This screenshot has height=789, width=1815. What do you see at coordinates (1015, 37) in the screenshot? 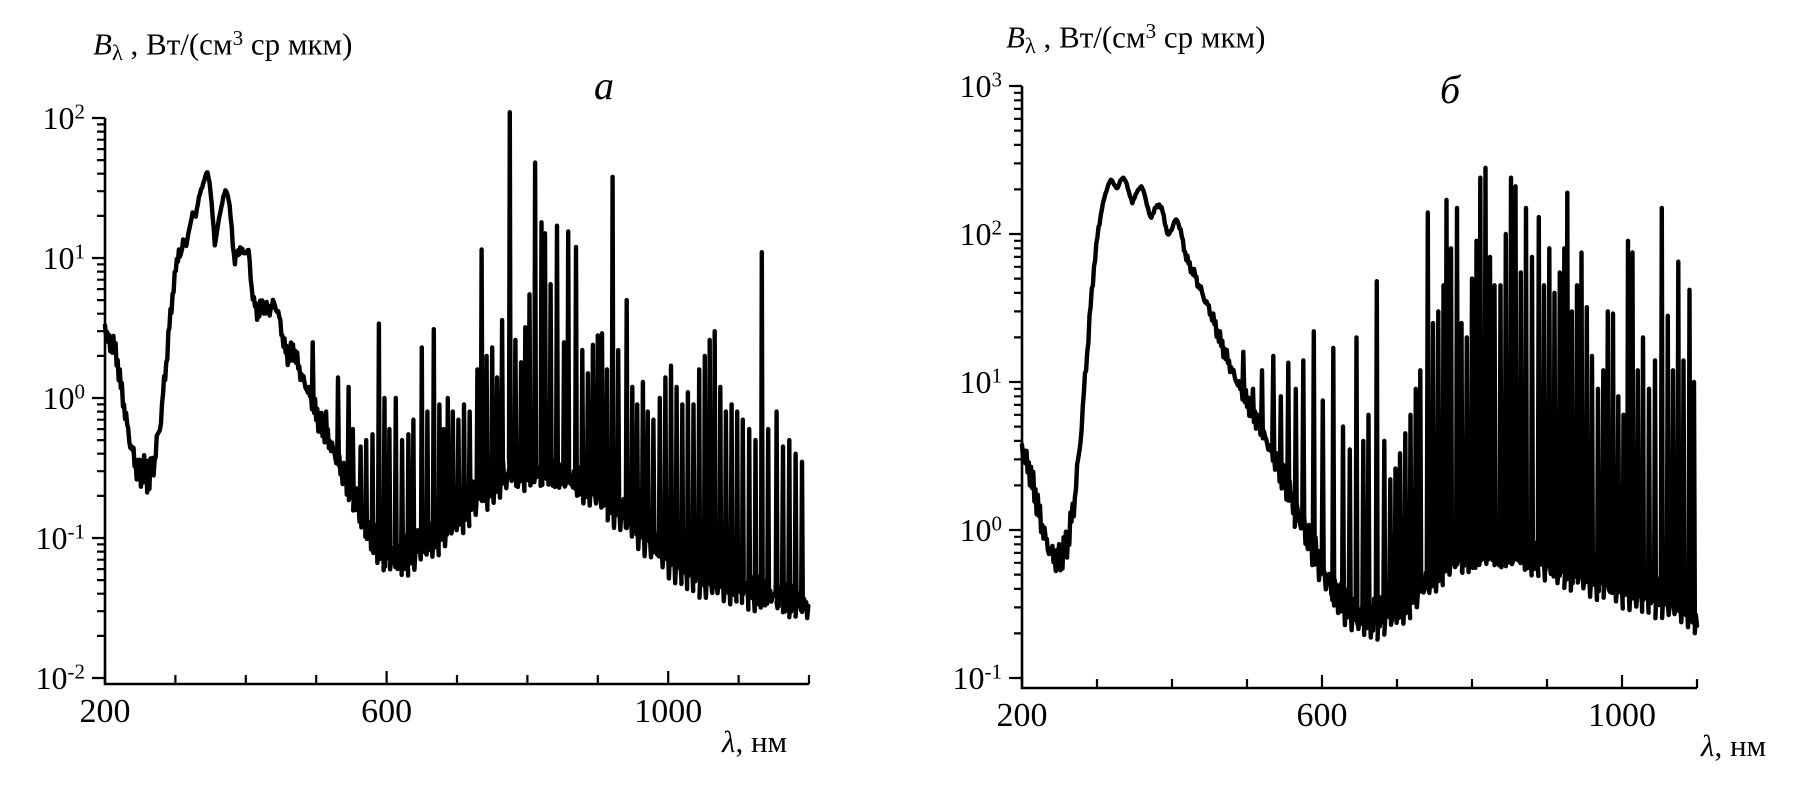
I see `y-title-symbol-b: B` at bounding box center [1015, 37].